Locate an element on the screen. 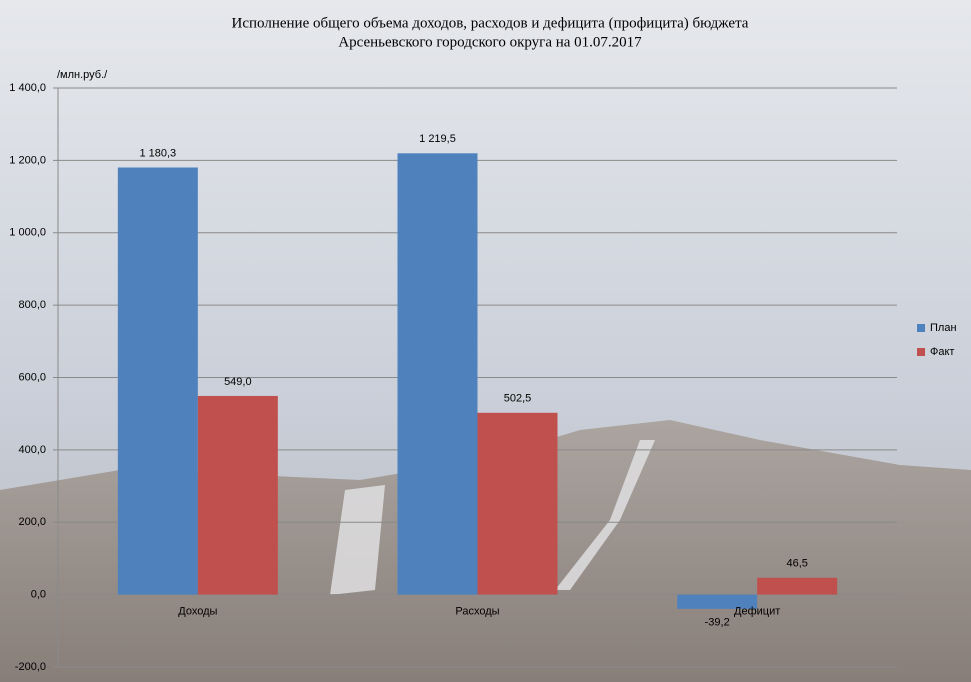  y-tick-label: 1 200,0 is located at coordinates (27, 160).